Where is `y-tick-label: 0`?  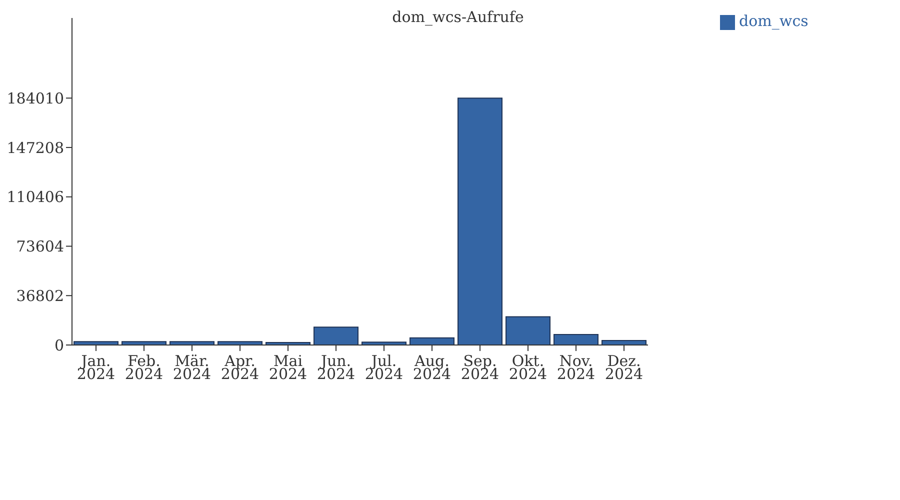
y-tick-label: 0 is located at coordinates (59, 345).